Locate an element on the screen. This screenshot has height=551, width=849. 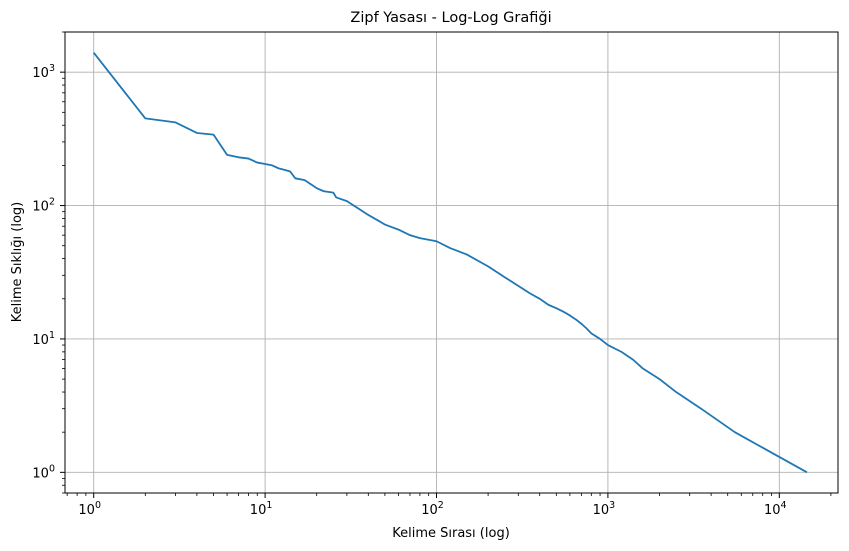
y-tick-exponent: 0 is located at coordinates (52, 468).